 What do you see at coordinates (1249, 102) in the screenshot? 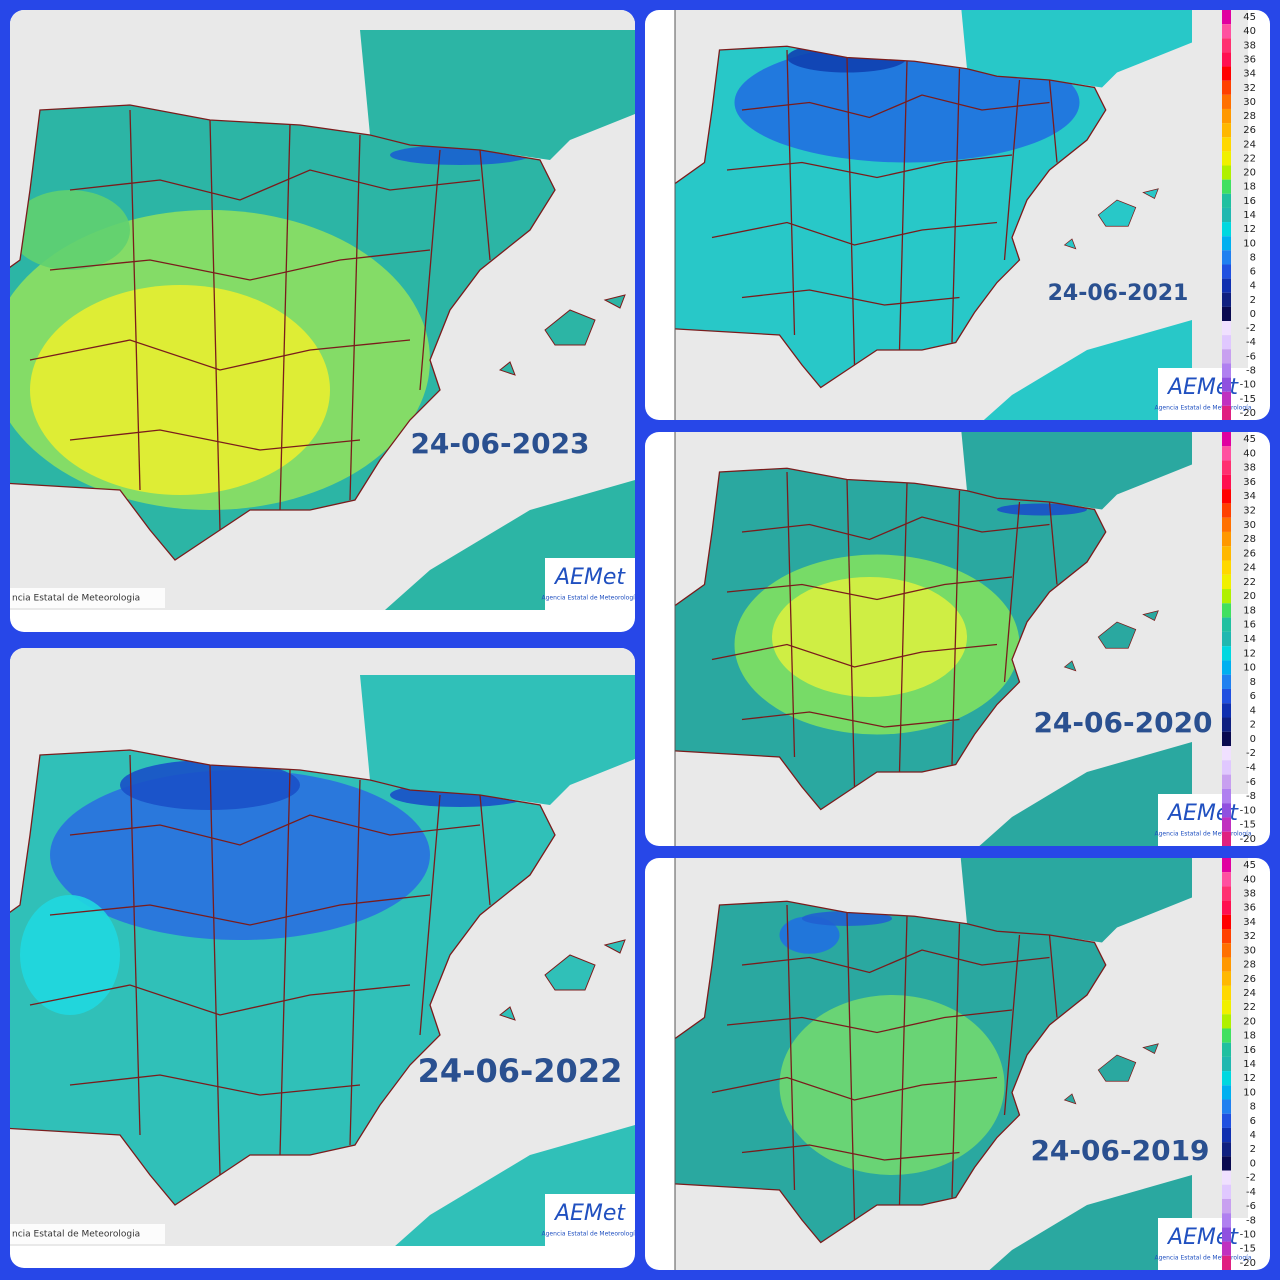
I see `legend-label: 30` at bounding box center [1249, 102].